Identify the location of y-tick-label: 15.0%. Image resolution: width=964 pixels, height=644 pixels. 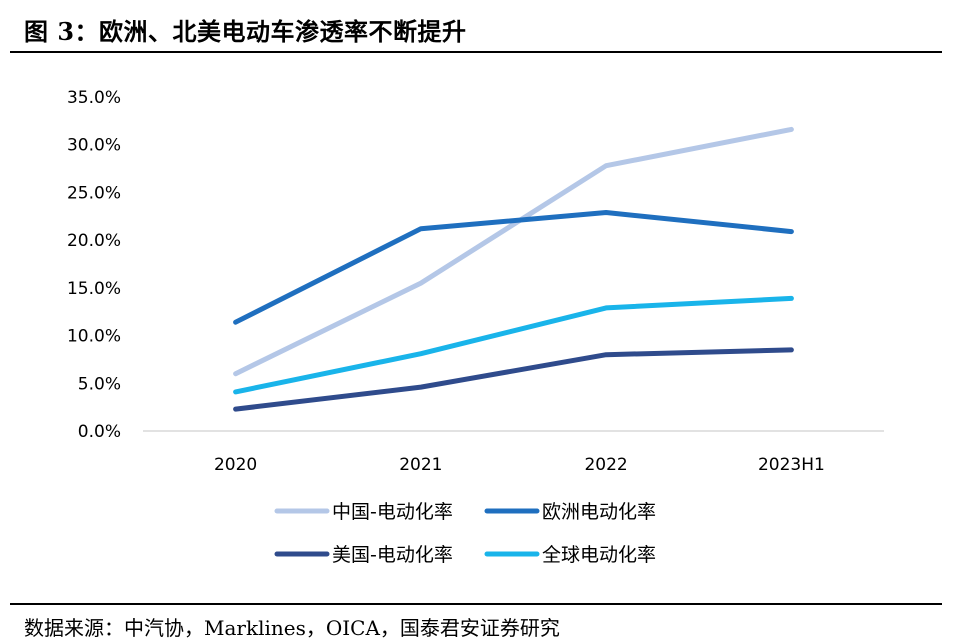
(94, 289).